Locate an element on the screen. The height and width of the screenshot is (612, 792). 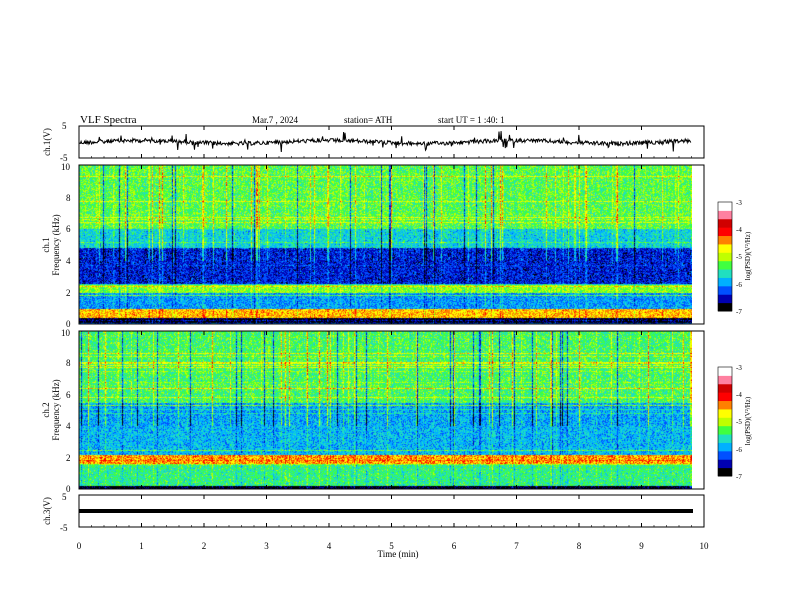
ch2-ytick-2: 2 is located at coordinates (68, 458).